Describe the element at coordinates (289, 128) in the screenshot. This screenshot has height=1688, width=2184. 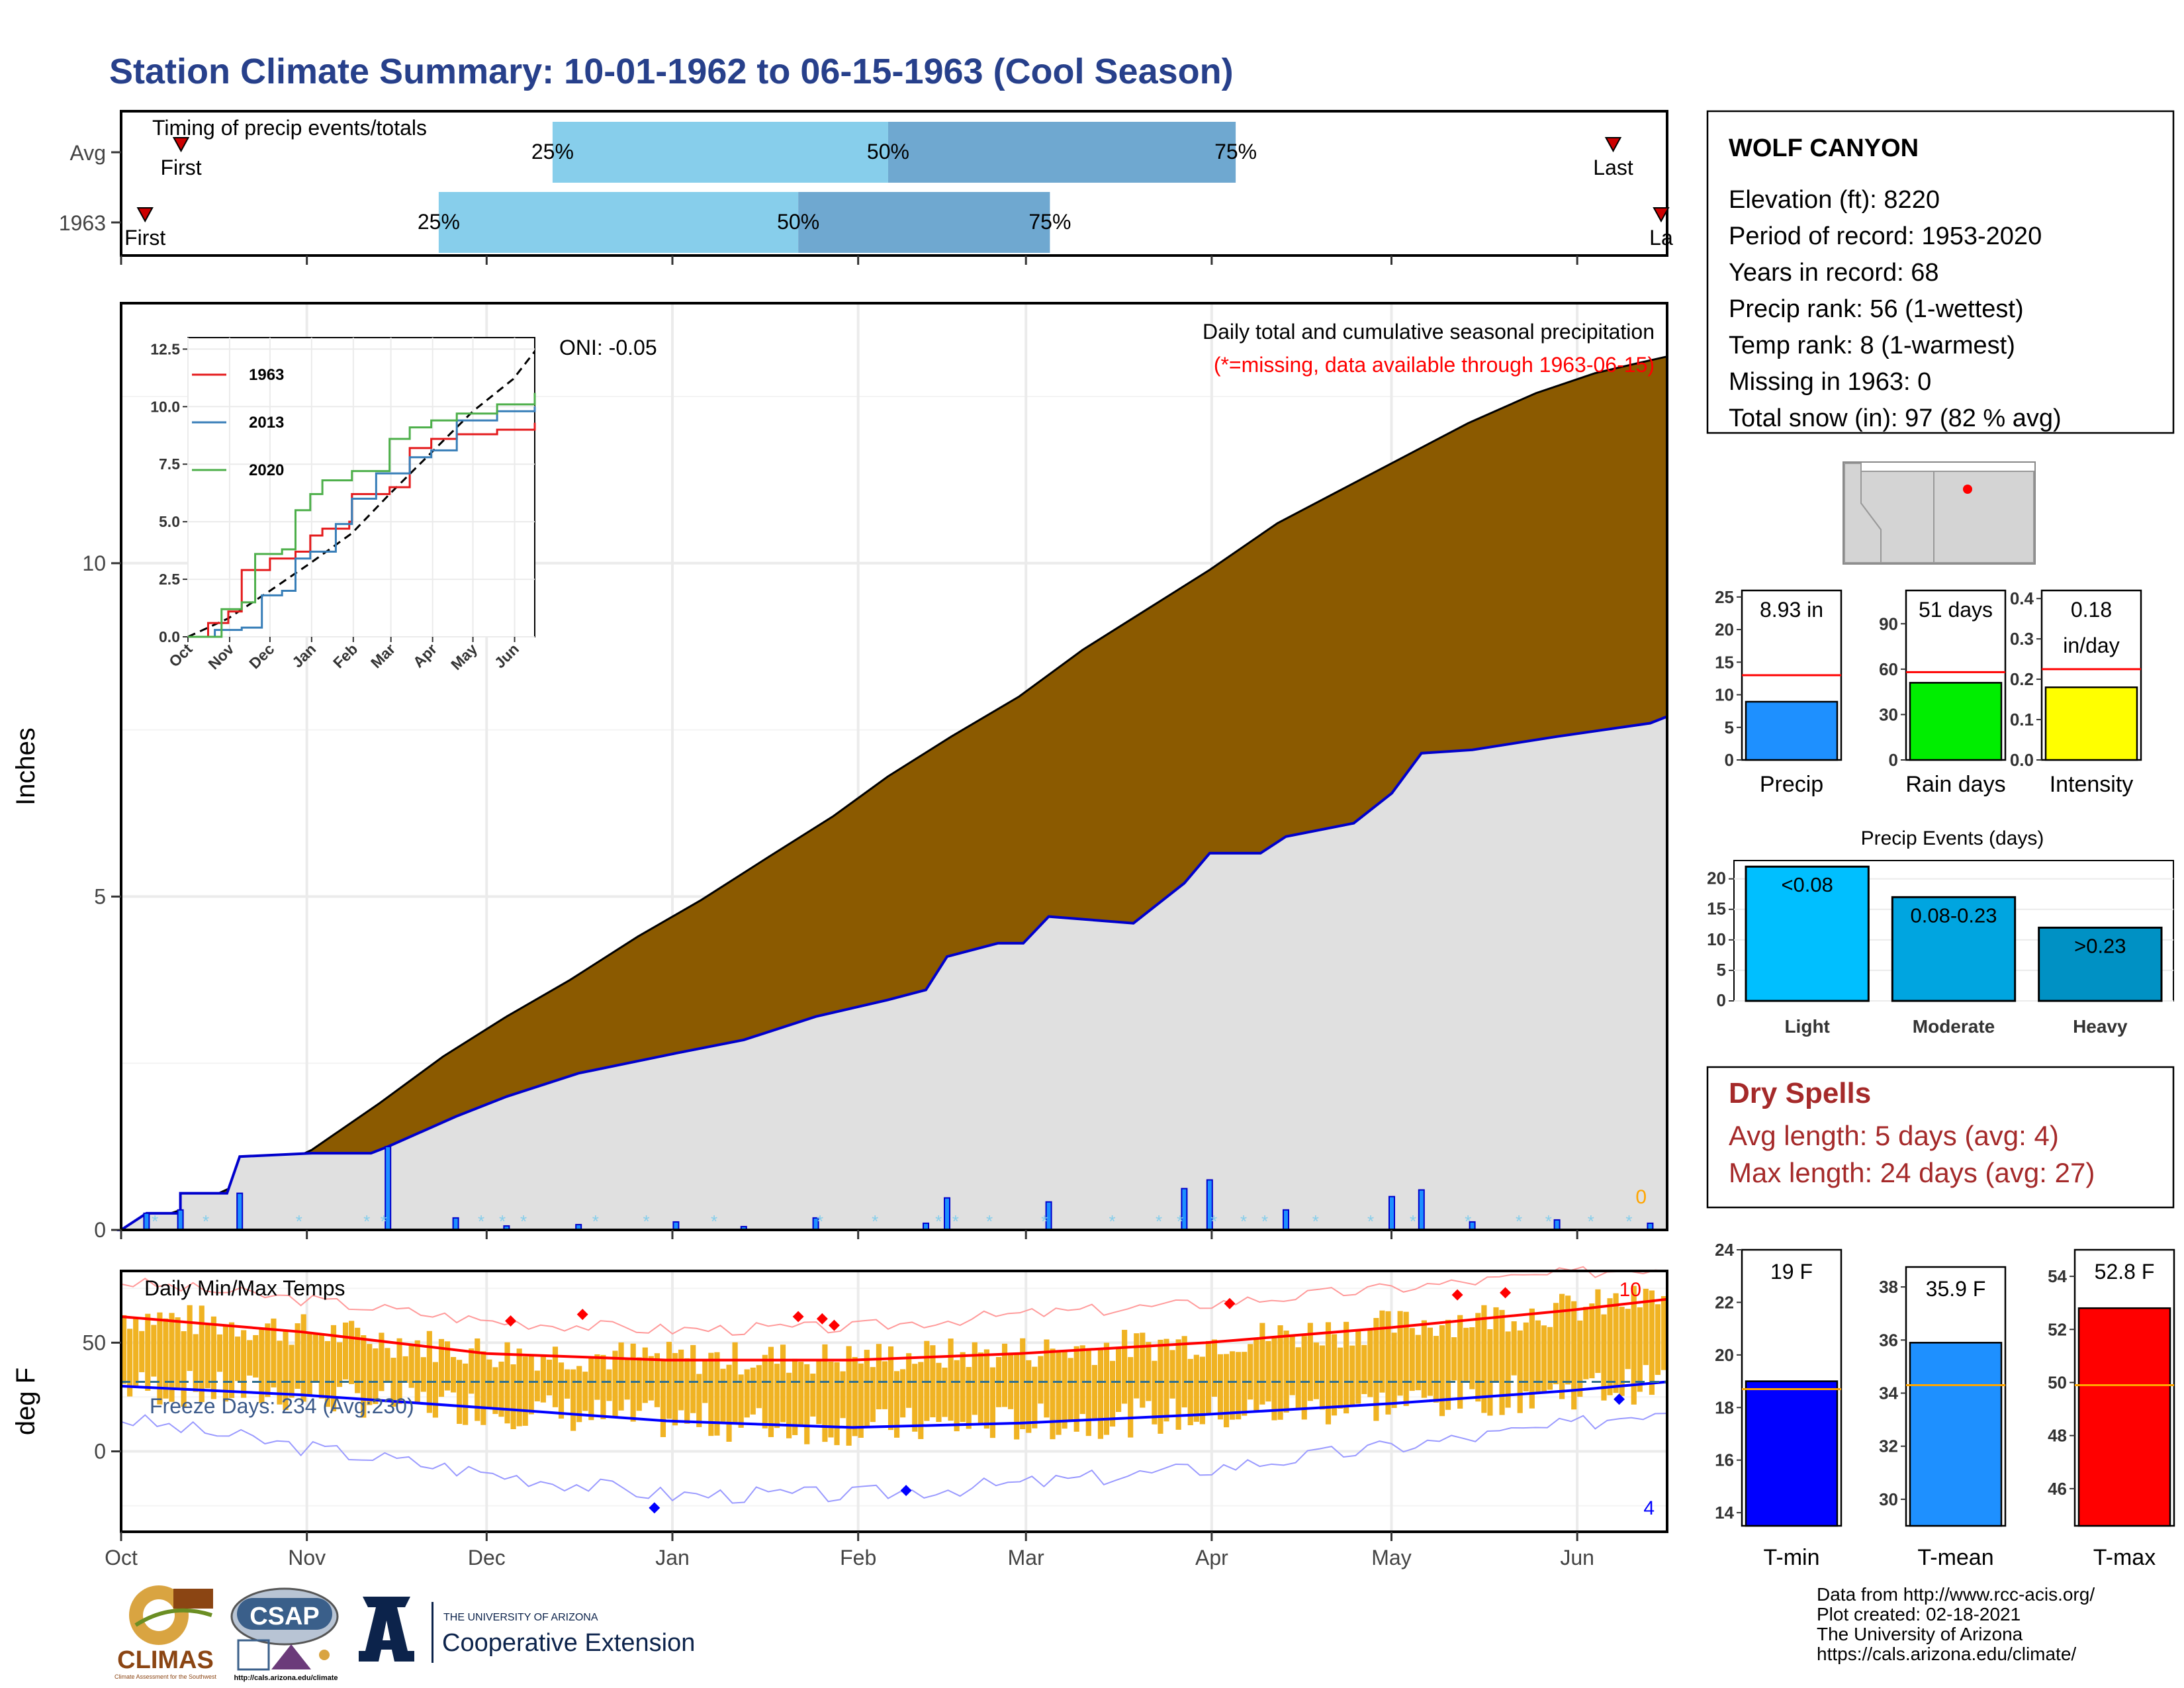
I see `timing-label: Timing of precip events/totals` at that location.